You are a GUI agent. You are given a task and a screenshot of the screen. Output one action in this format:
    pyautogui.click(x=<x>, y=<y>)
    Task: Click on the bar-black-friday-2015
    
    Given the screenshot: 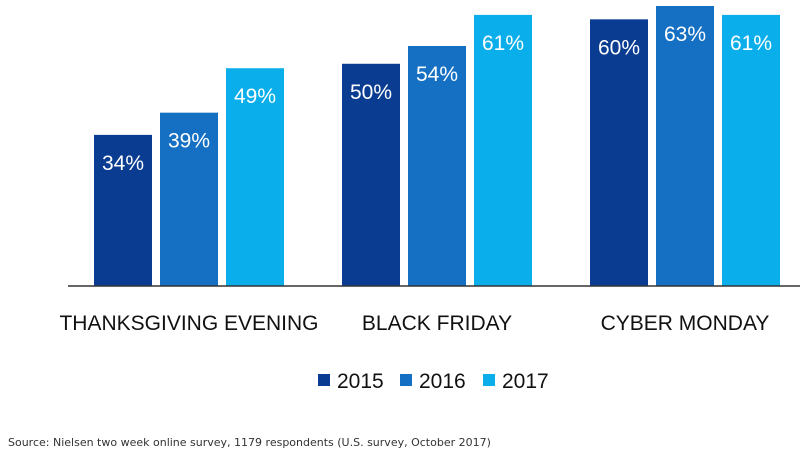 What is the action you would take?
    pyautogui.click(x=371, y=175)
    